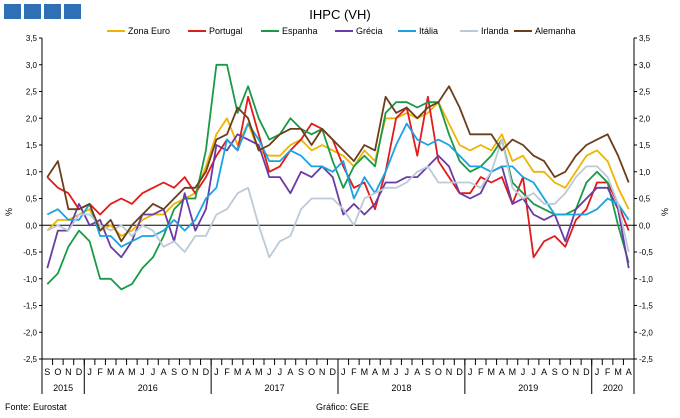  Describe the element at coordinates (645, 199) in the screenshot. I see `y-tick-label-right: 0,5` at that location.